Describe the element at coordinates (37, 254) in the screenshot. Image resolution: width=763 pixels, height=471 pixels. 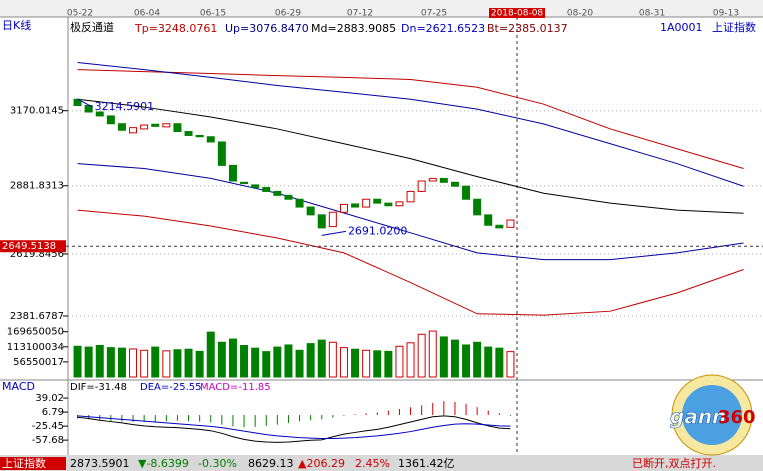
I see `y-tick-label: 2619.8456` at that location.